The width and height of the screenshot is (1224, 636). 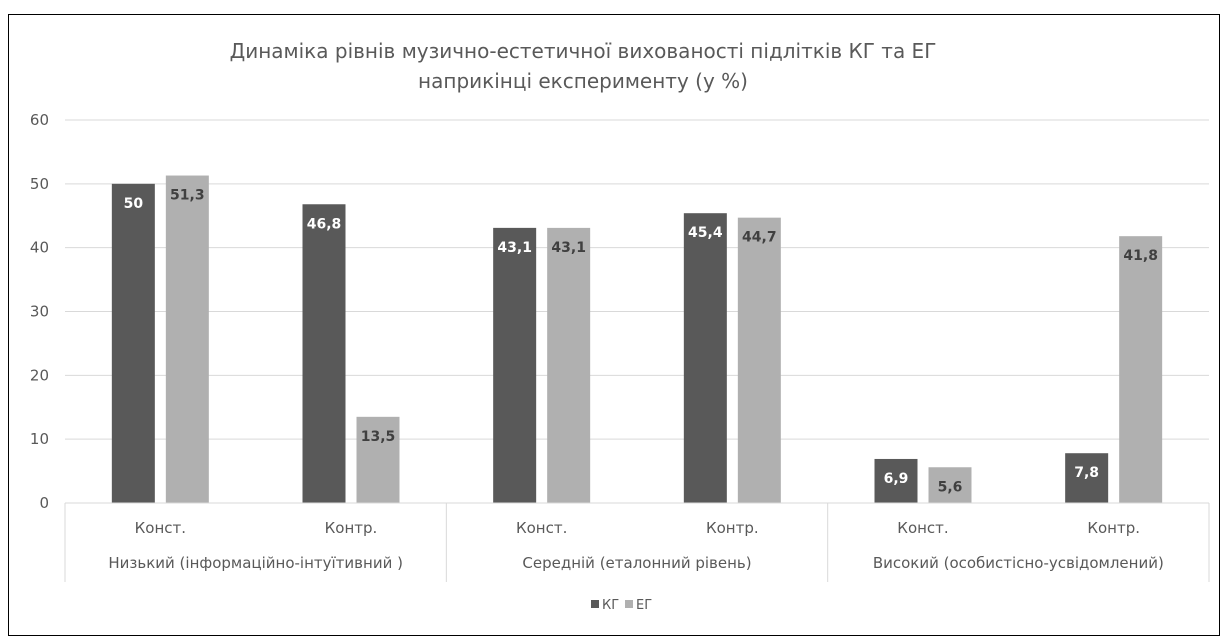 I want to click on data-label: 6,9, so click(x=896, y=479).